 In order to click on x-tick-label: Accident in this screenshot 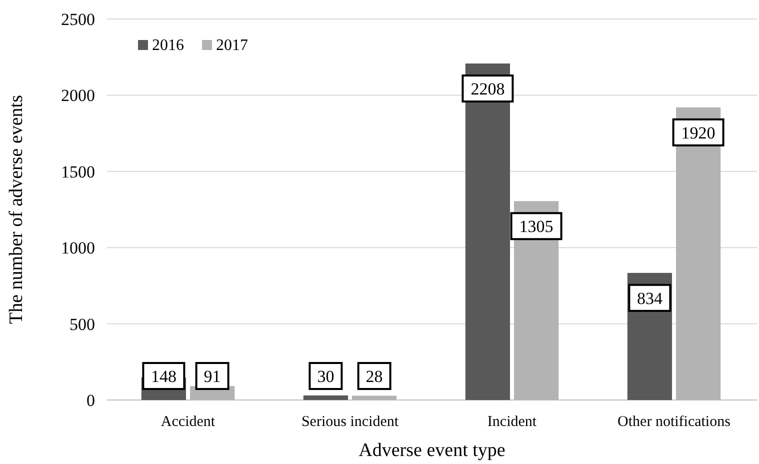, I will do `click(188, 422)`.